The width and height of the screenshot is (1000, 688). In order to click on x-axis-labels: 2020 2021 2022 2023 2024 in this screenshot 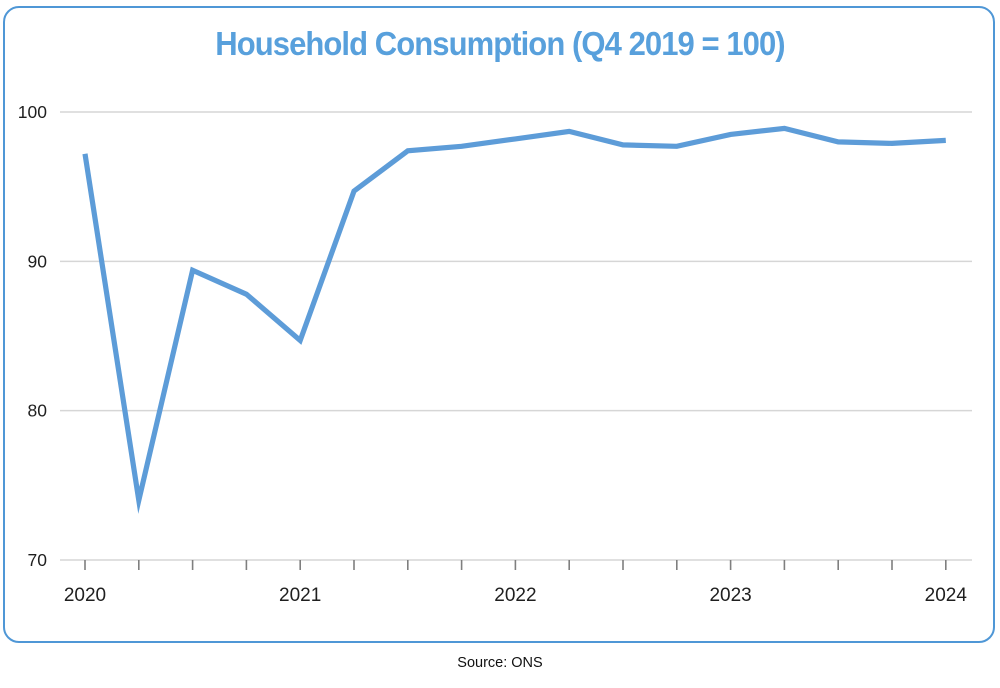, I will do `click(516, 595)`.